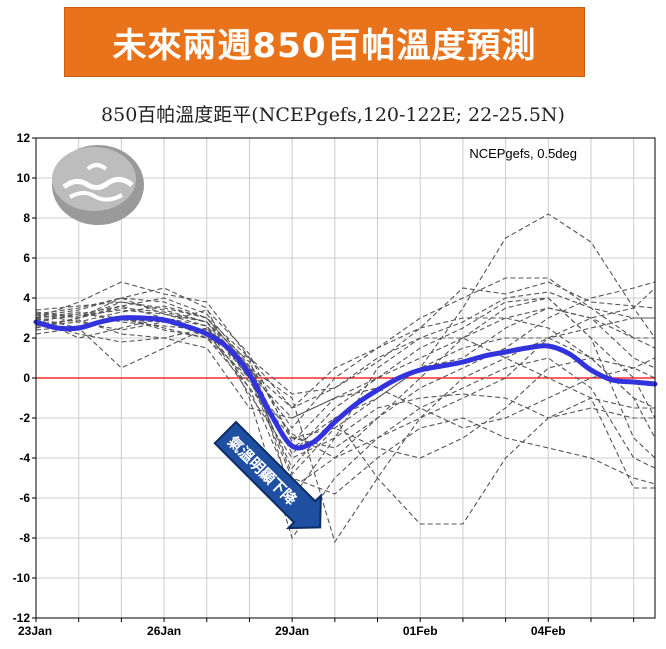 The image size is (666, 649). I want to click on y-tick-label: 6, so click(26, 258).